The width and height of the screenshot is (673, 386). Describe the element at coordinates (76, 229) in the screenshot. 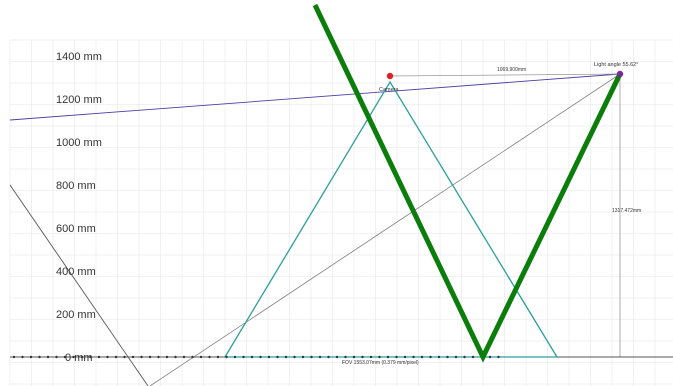

I see `y-tick-label: 600 mm` at that location.